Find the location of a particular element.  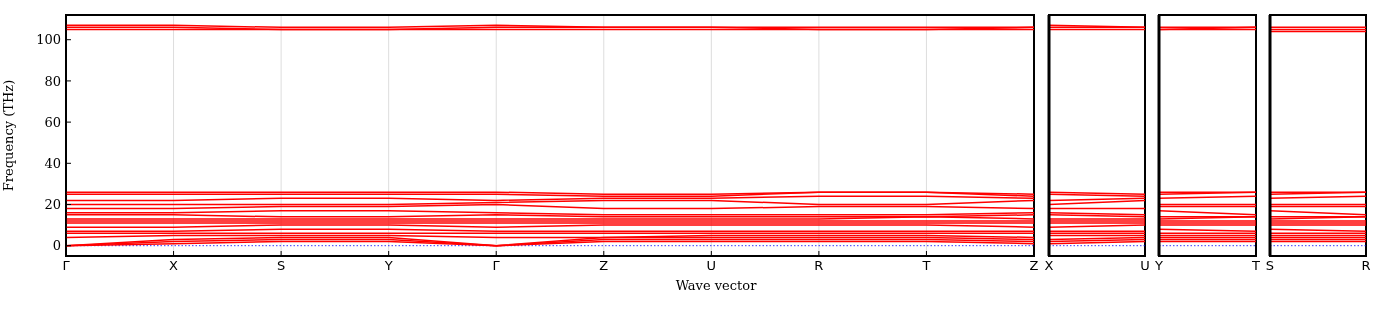

y-tick-label: 20 is located at coordinates (52, 205).